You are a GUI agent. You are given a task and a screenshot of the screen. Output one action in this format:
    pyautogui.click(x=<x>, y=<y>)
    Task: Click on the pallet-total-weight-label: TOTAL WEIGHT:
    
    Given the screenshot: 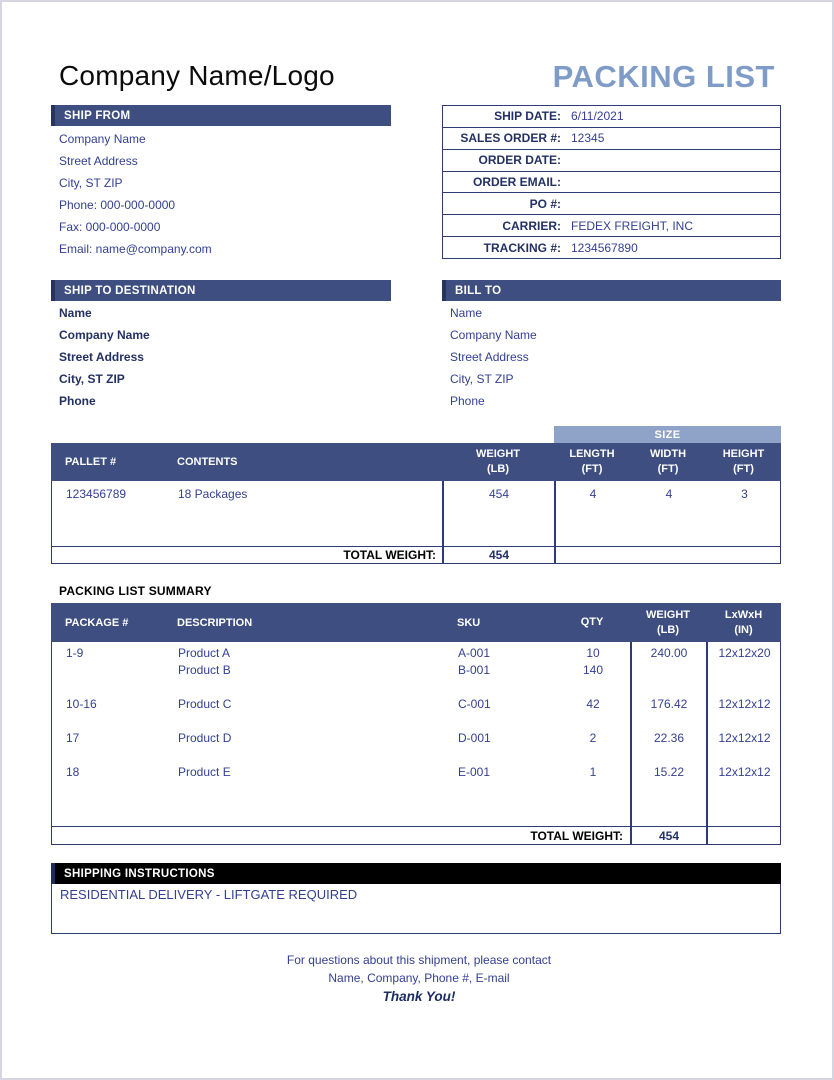 What is the action you would take?
    pyautogui.click(x=389, y=555)
    